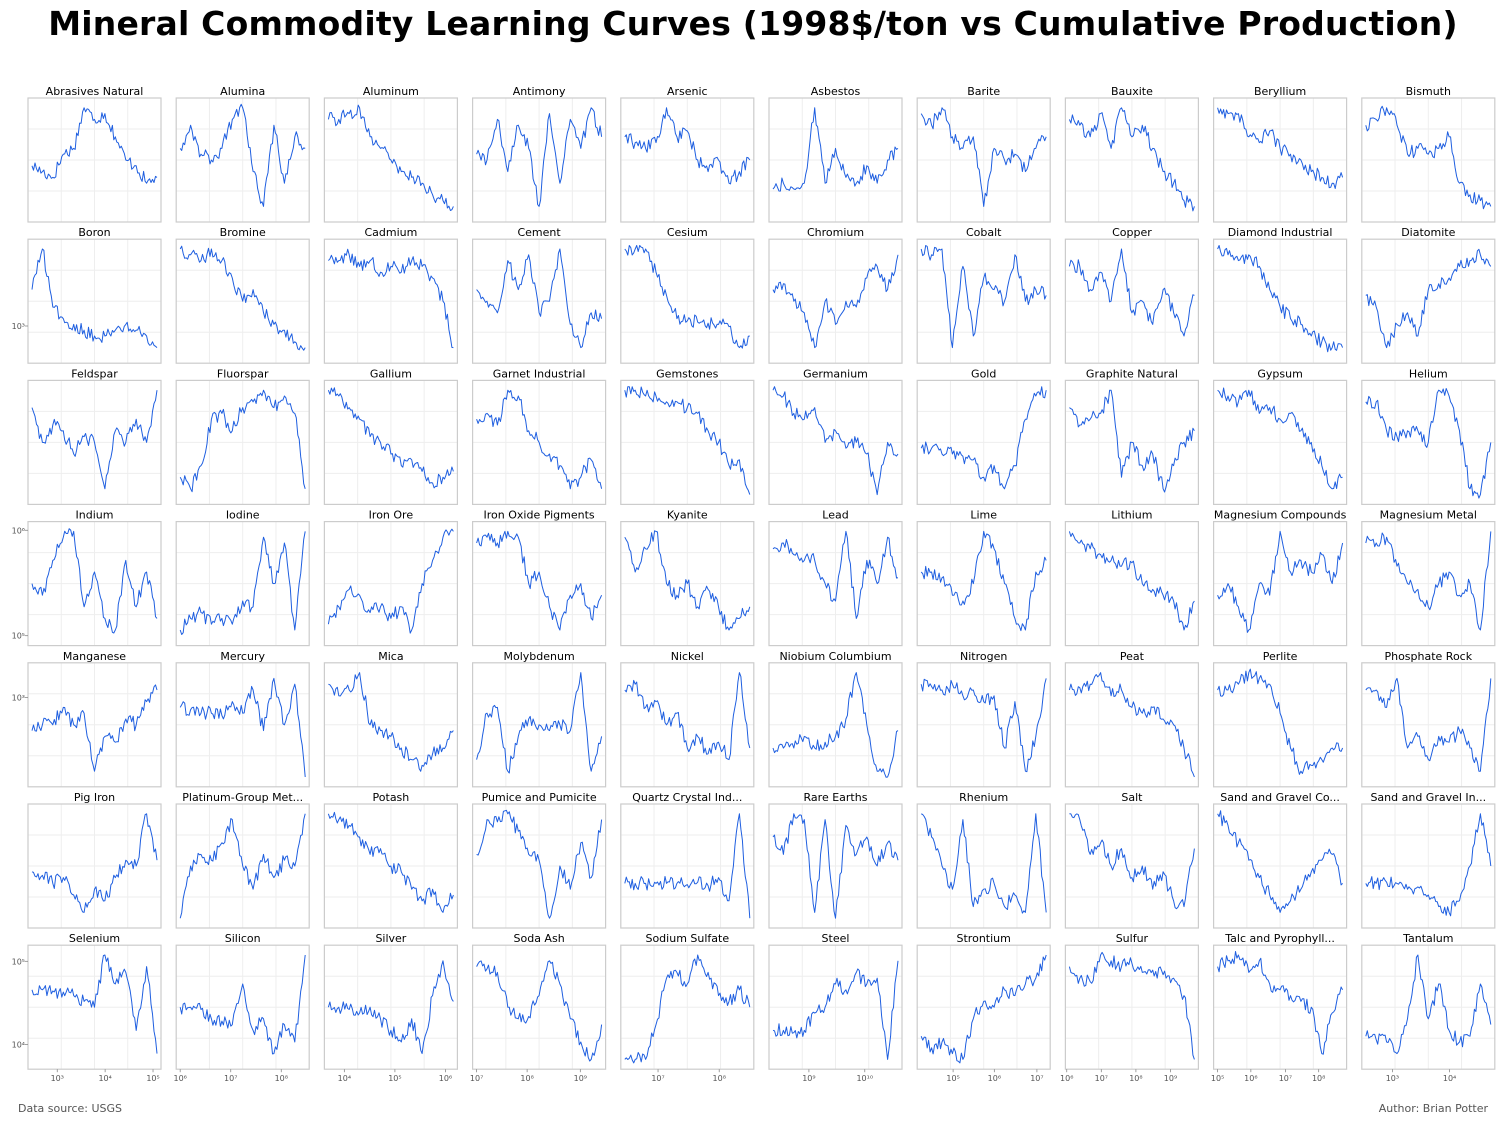 Image resolution: width=1506 pixels, height=1124 pixels. I want to click on panel: Beryllium, so click(1280, 154).